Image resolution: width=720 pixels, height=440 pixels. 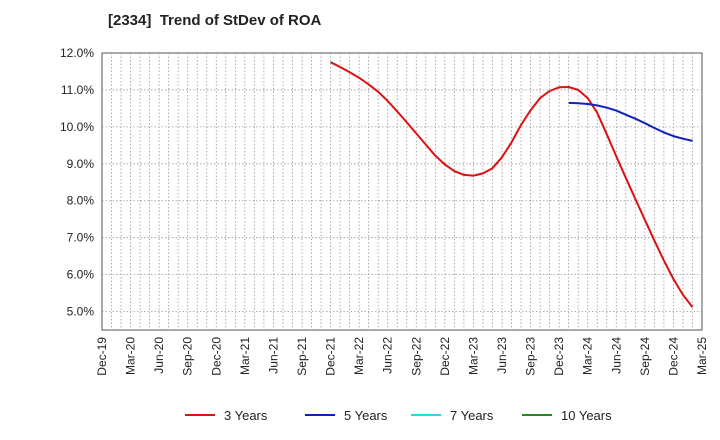 What do you see at coordinates (586, 415) in the screenshot?
I see `legend-label: 10 Years` at bounding box center [586, 415].